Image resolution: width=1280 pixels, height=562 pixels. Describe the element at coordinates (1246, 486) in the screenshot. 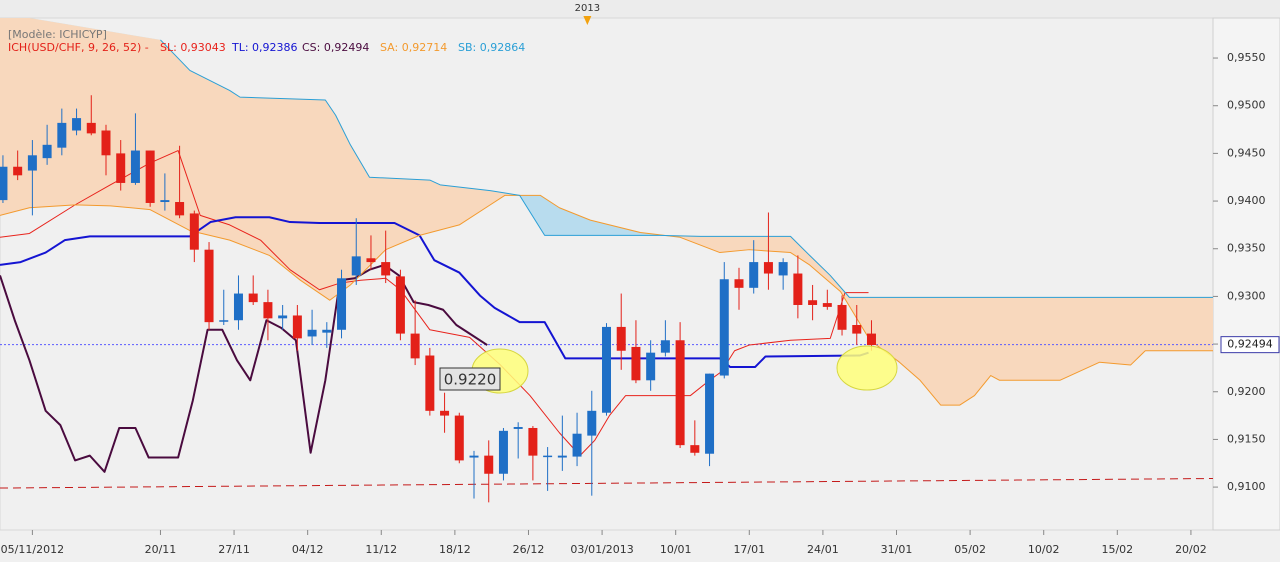

I see `y-tick-label: 0,9100` at that location.